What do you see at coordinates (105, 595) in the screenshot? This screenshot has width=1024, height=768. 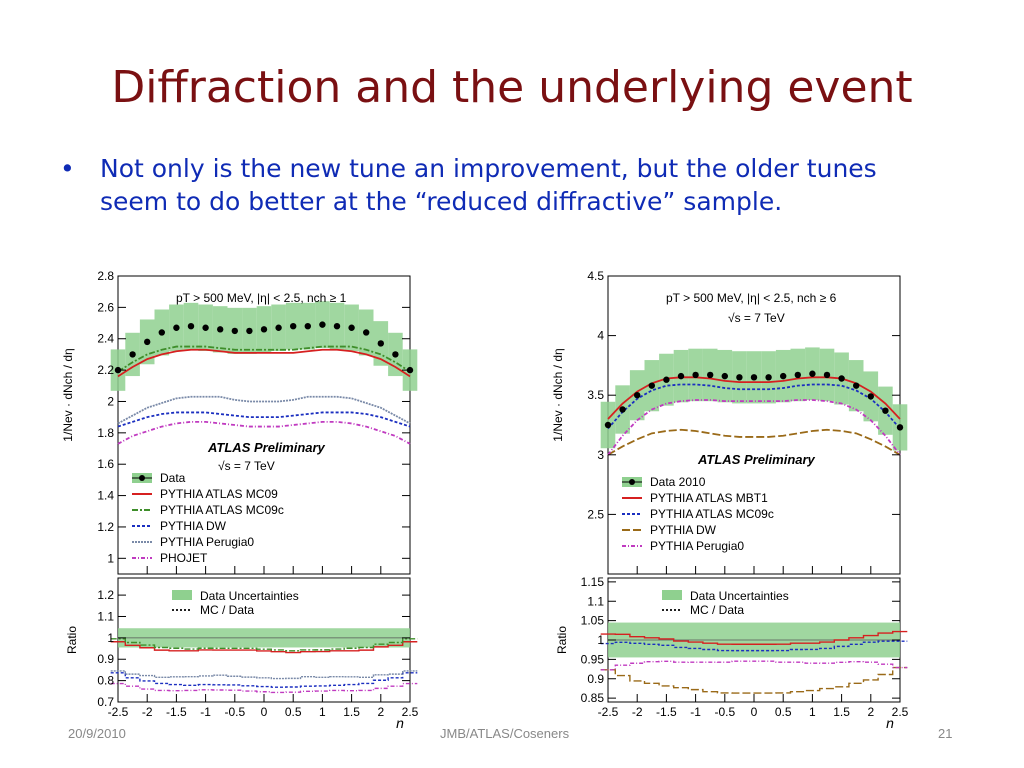 I see `ratio-y-tick-label: 1.2` at bounding box center [105, 595].